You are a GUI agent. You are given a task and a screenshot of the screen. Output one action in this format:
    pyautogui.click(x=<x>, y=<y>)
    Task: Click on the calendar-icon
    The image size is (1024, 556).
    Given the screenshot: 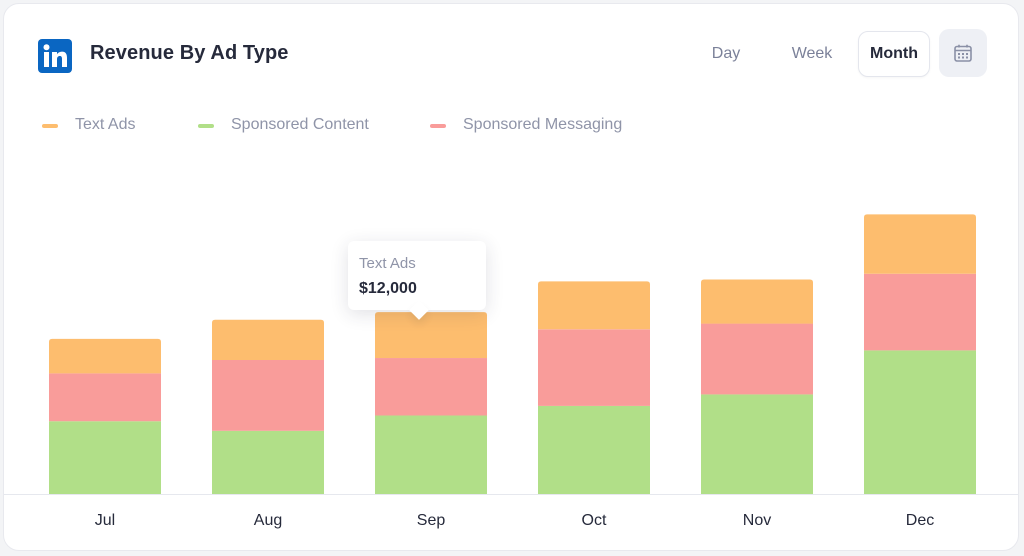 What is the action you would take?
    pyautogui.click(x=963, y=53)
    